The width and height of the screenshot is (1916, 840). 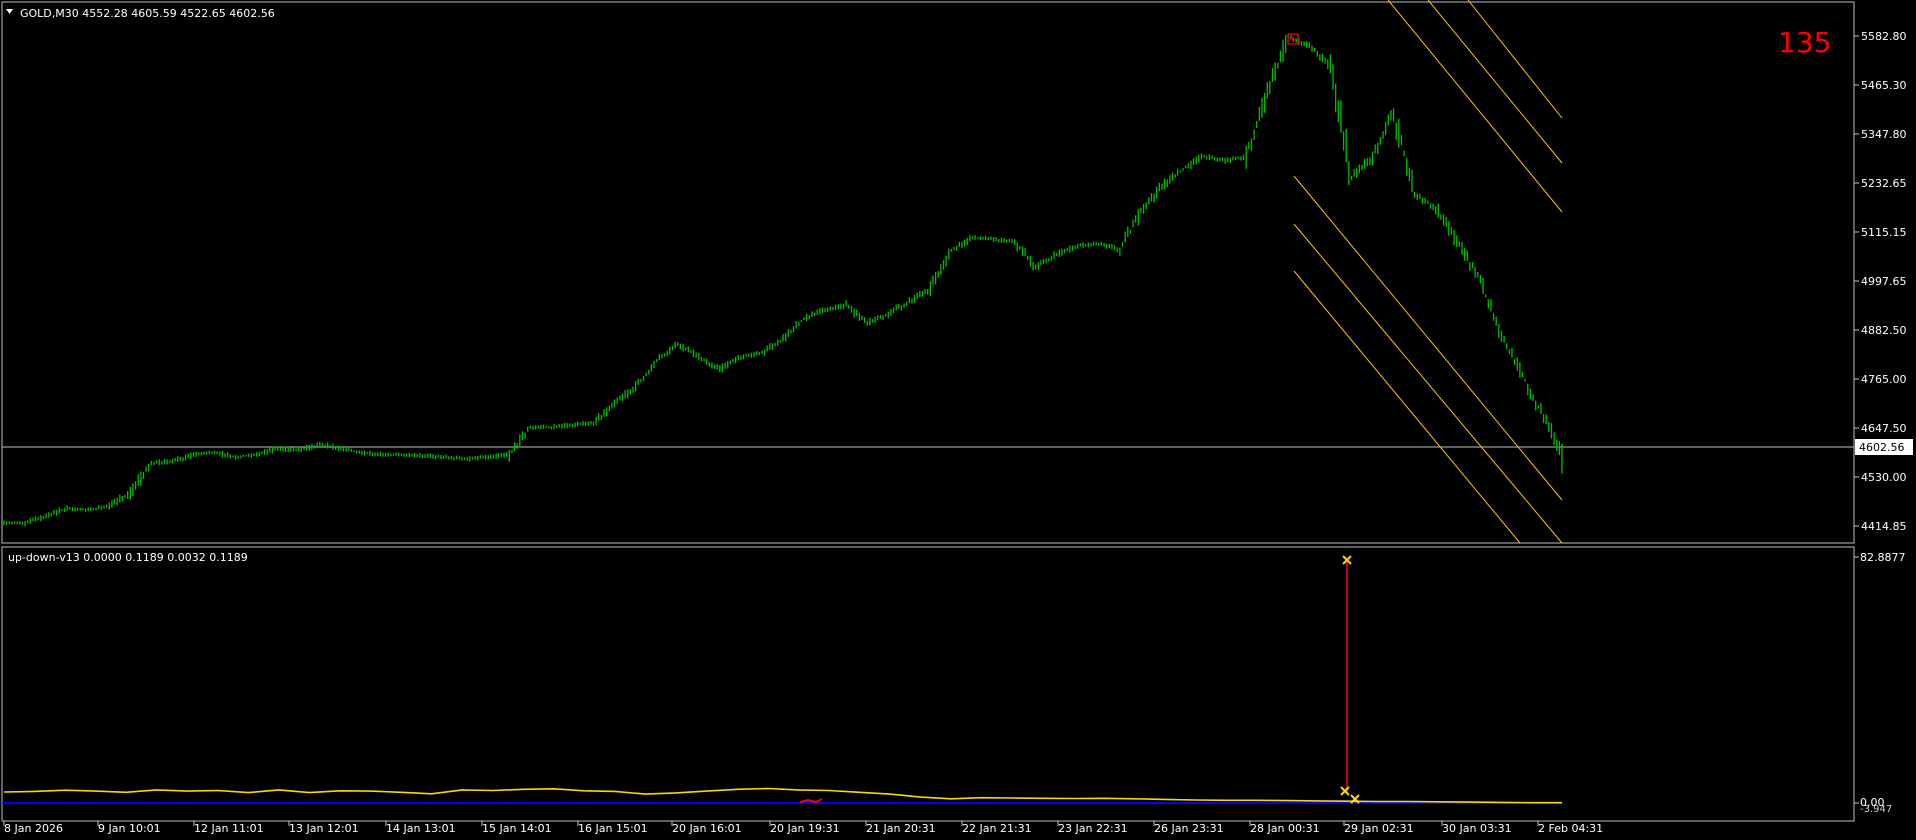 I want to click on indicator-top-label: 82.8877, so click(x=1883, y=557).